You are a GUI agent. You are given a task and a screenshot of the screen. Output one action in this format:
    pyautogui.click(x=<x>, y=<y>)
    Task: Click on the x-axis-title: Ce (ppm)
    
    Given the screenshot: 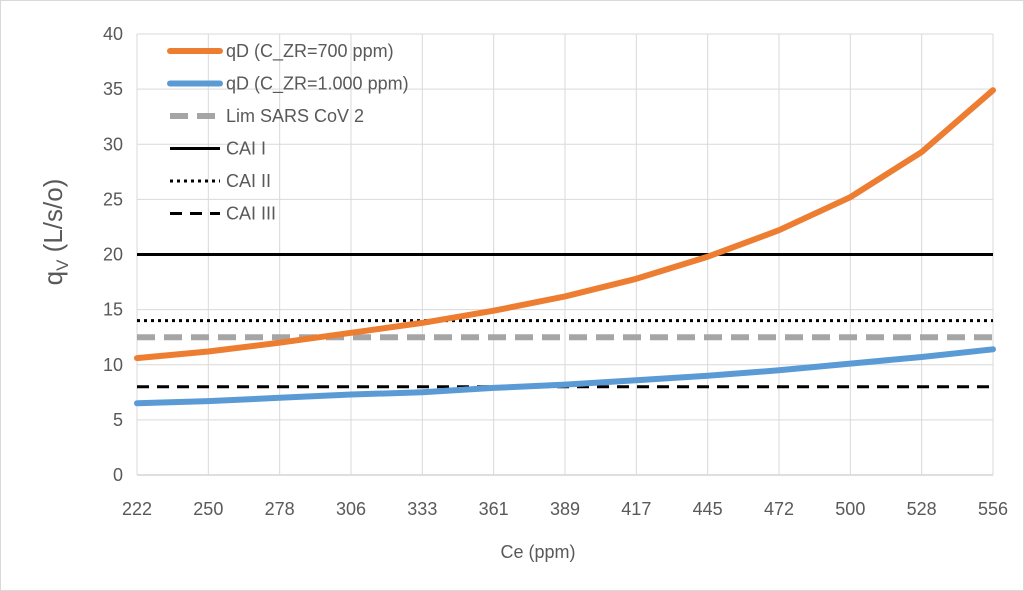 What is the action you would take?
    pyautogui.click(x=537, y=552)
    